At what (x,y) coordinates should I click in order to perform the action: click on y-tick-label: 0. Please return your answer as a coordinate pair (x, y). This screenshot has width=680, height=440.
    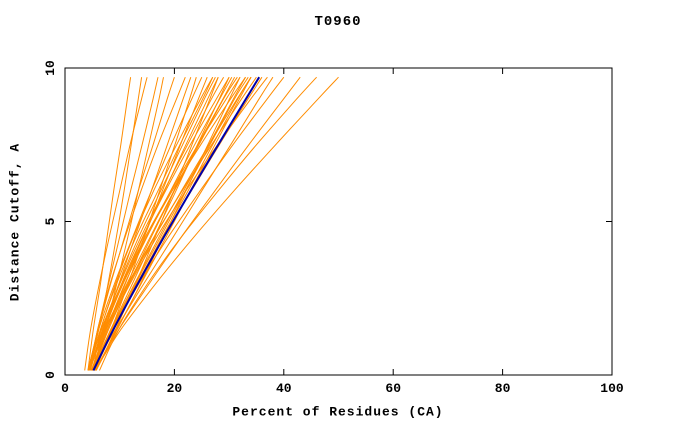
    Looking at the image, I should click on (50, 375).